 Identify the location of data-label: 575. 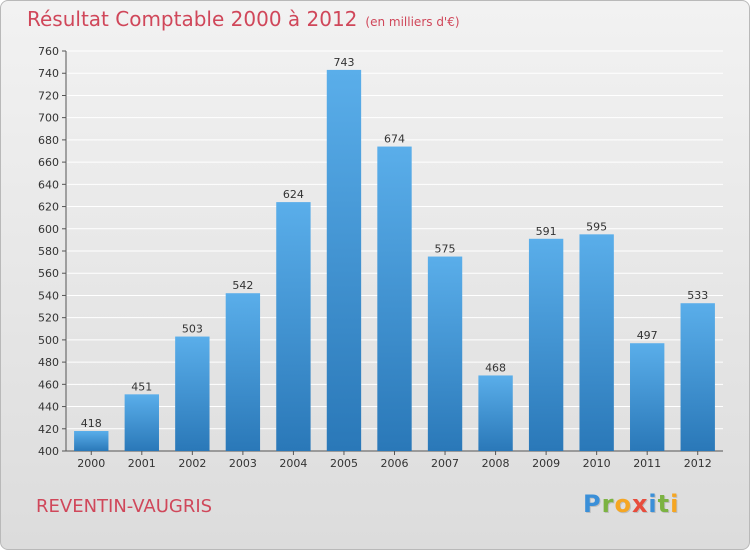
(445, 249).